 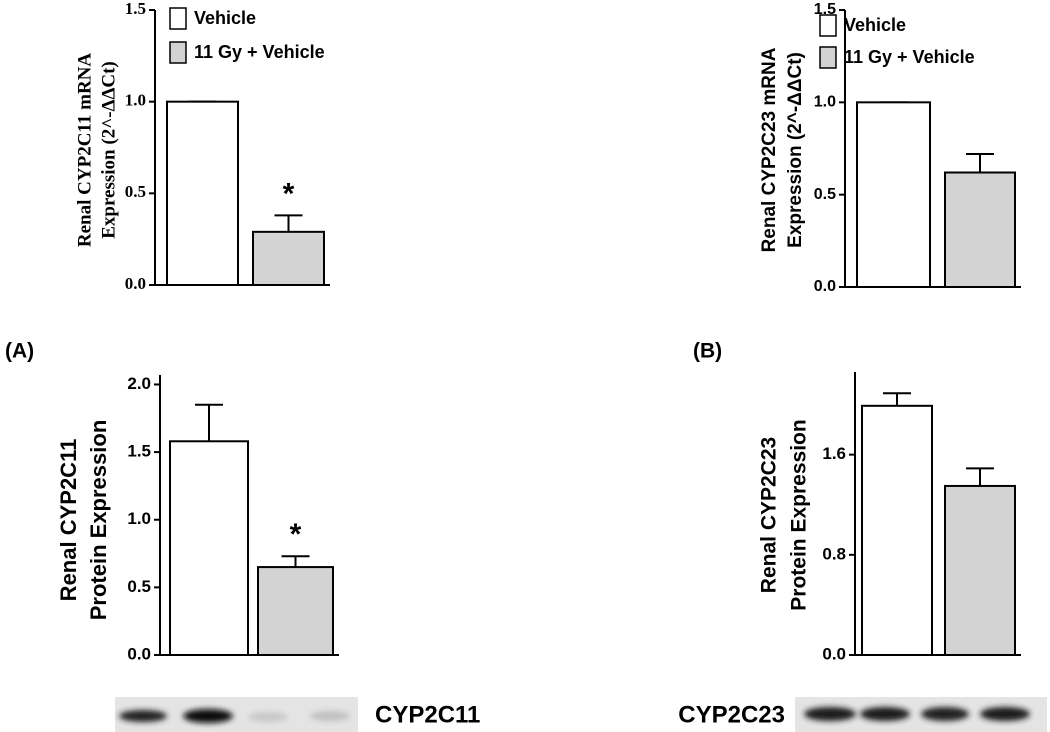 I want to click on blot-left, so click(x=236, y=714).